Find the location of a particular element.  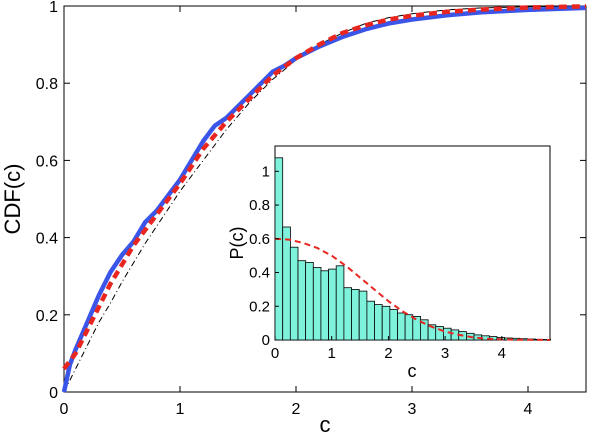

inset-x-tick-label: 4 is located at coordinates (502, 353).